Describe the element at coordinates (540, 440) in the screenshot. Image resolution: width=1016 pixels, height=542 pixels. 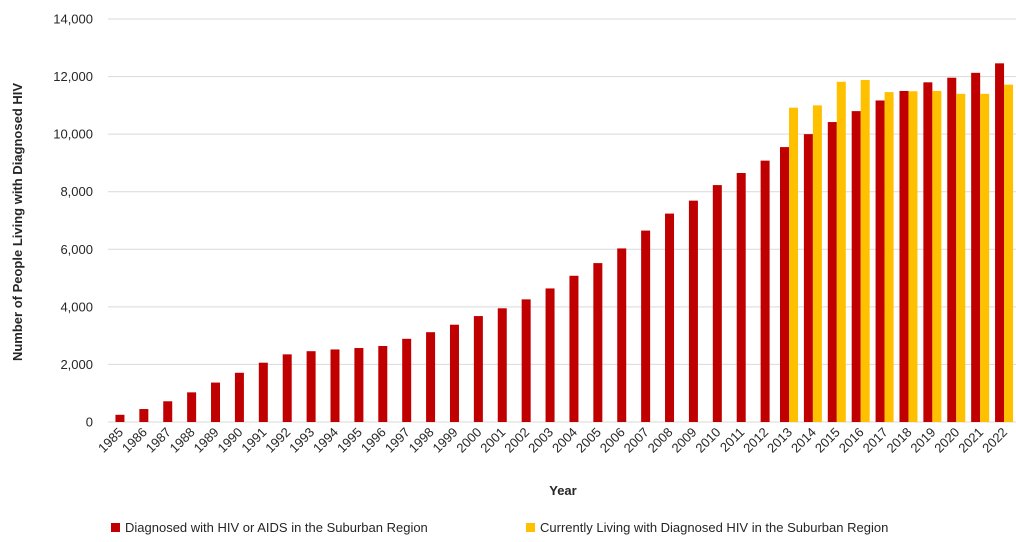
I see `x-tick-label: 2003` at that location.